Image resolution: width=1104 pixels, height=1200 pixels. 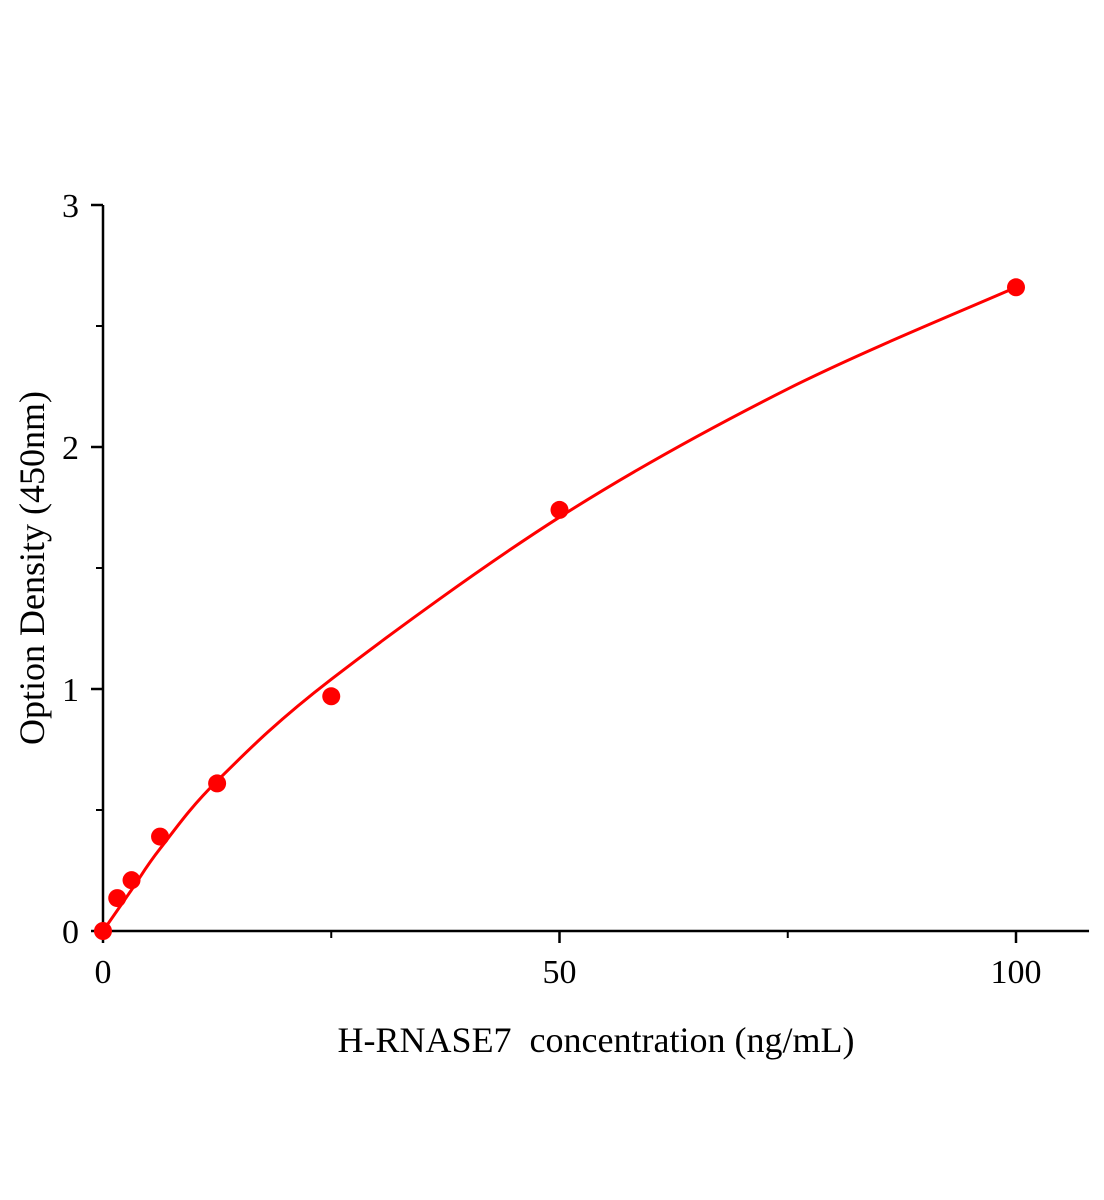 What do you see at coordinates (70, 206) in the screenshot?
I see `y-tick-label: 3` at bounding box center [70, 206].